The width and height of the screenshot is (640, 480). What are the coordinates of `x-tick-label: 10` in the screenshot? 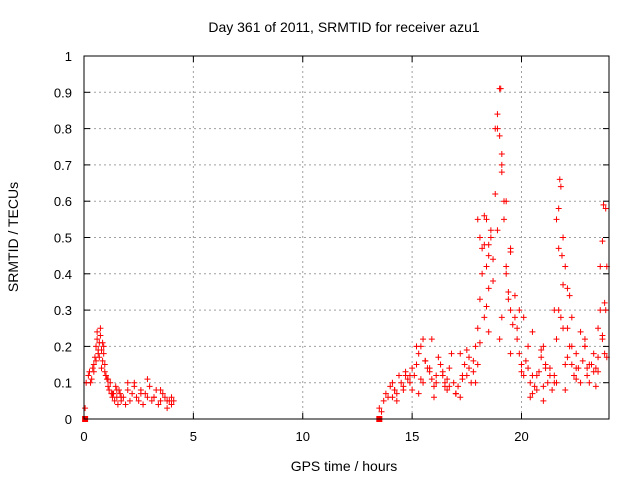 It's located at (303, 436).